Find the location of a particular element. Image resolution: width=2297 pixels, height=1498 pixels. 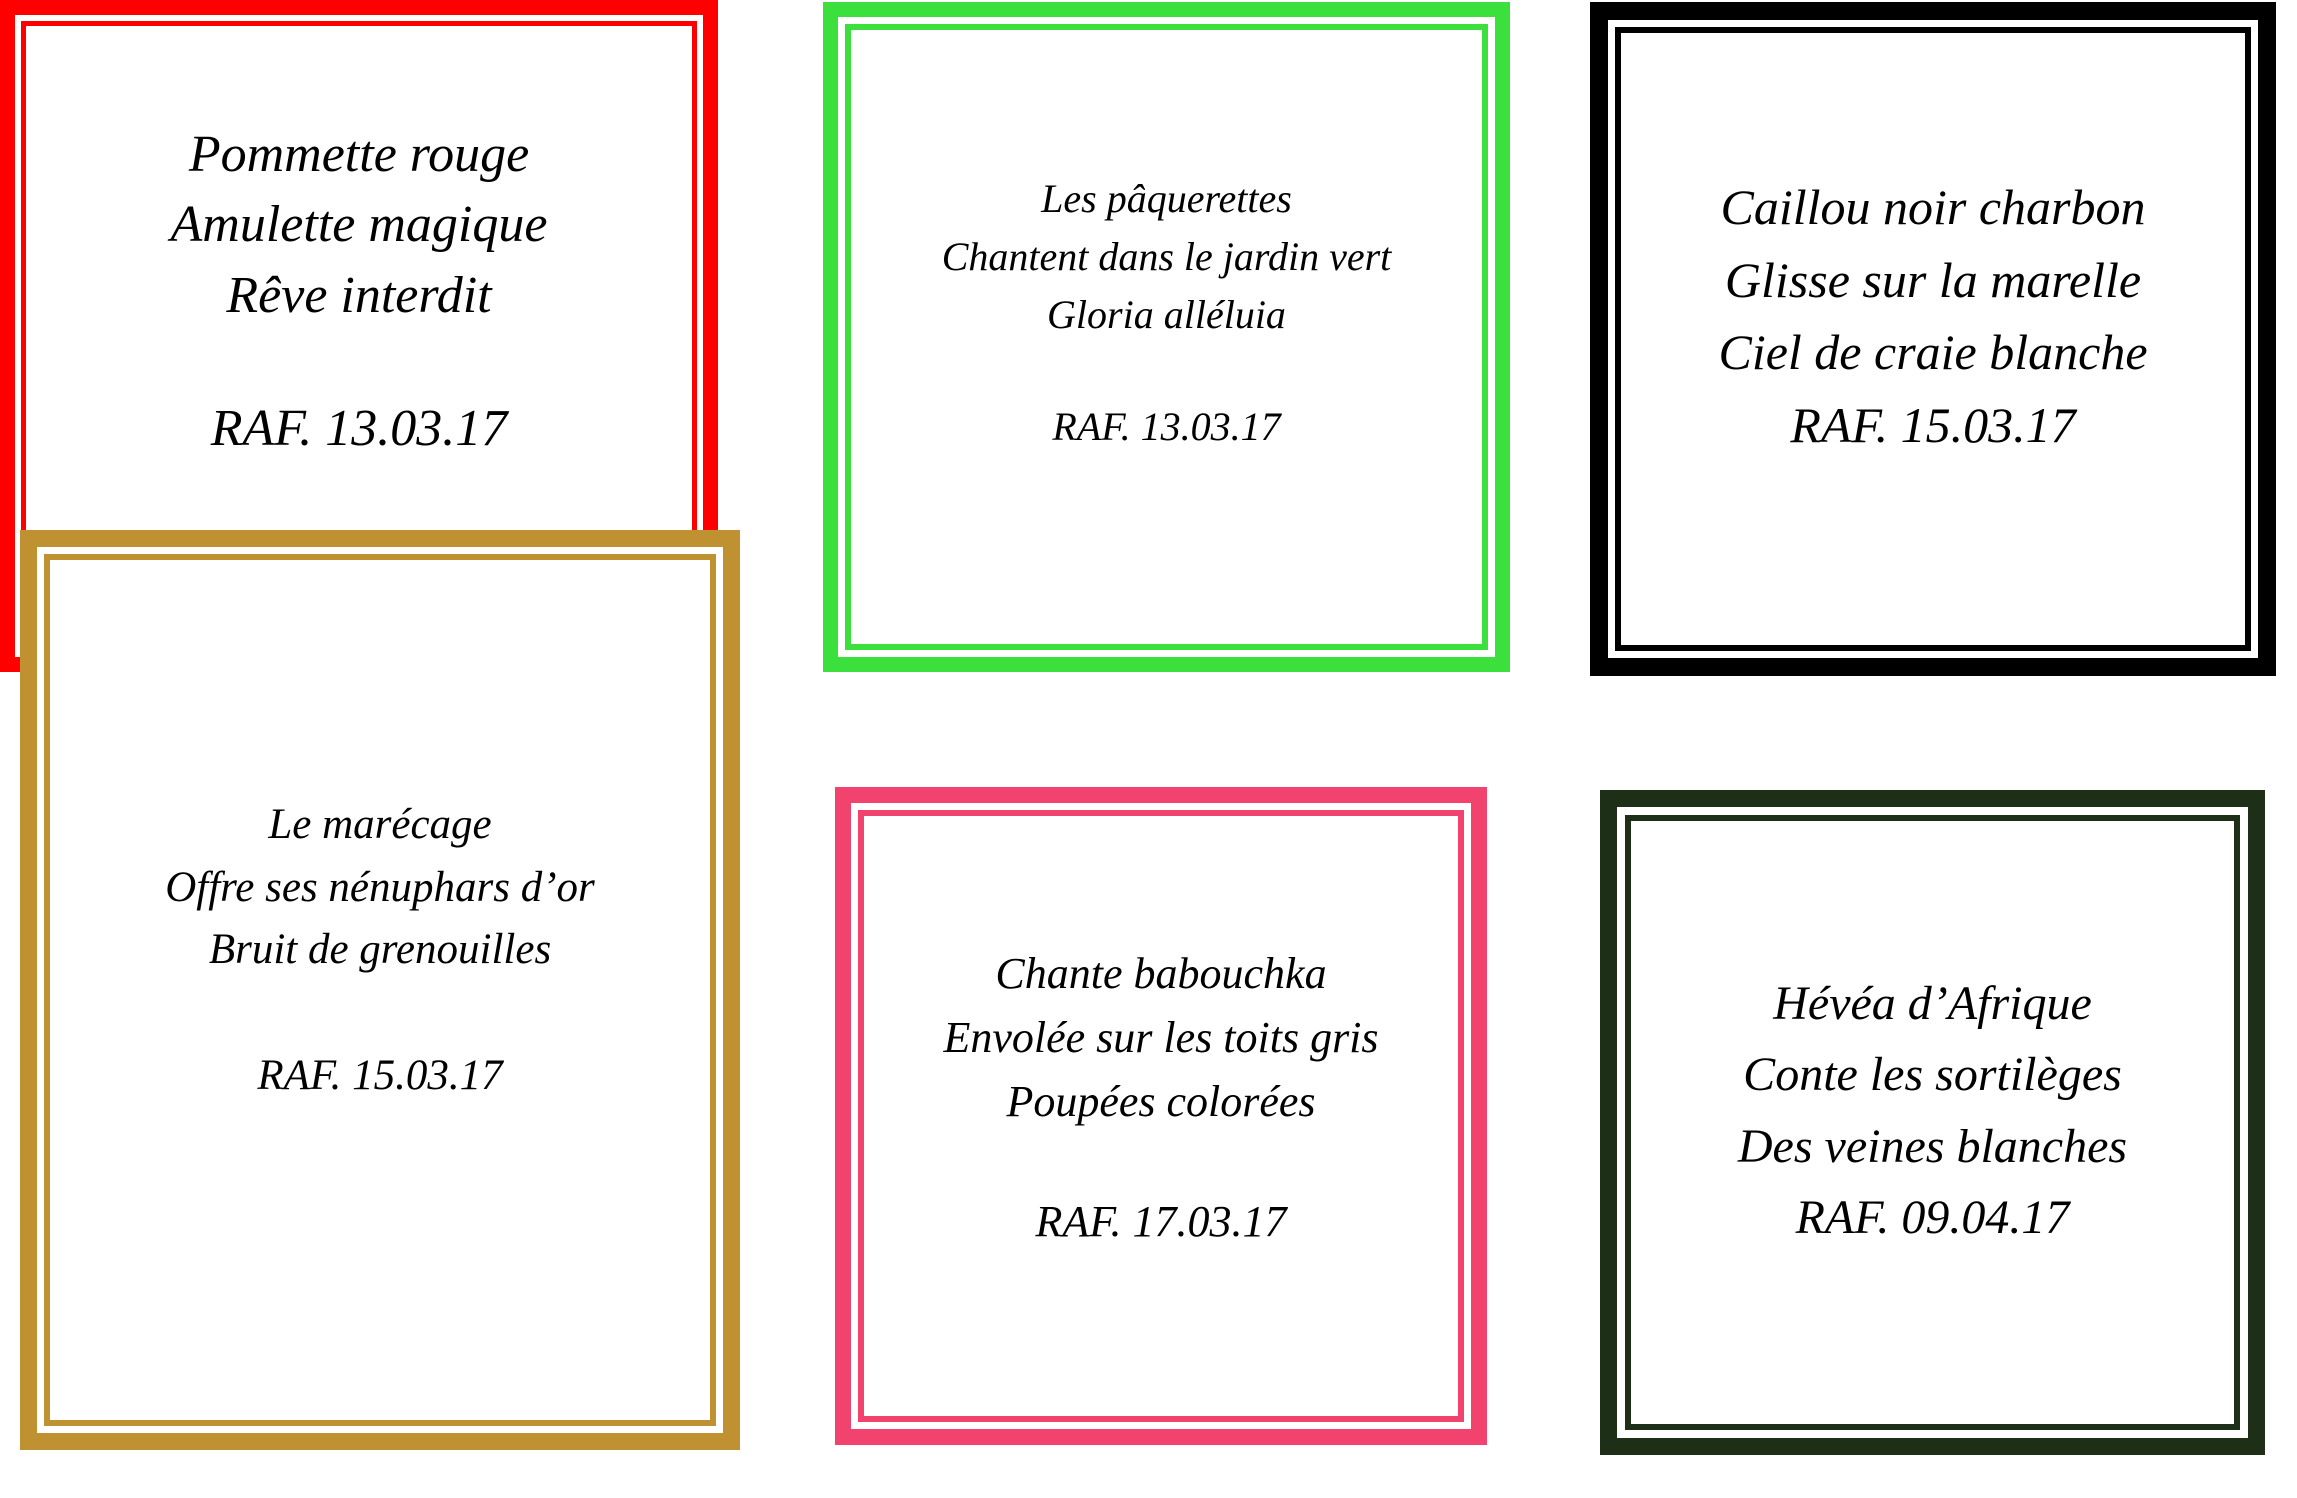

poem-line: Gloria alléluia is located at coordinates (1166, 314).